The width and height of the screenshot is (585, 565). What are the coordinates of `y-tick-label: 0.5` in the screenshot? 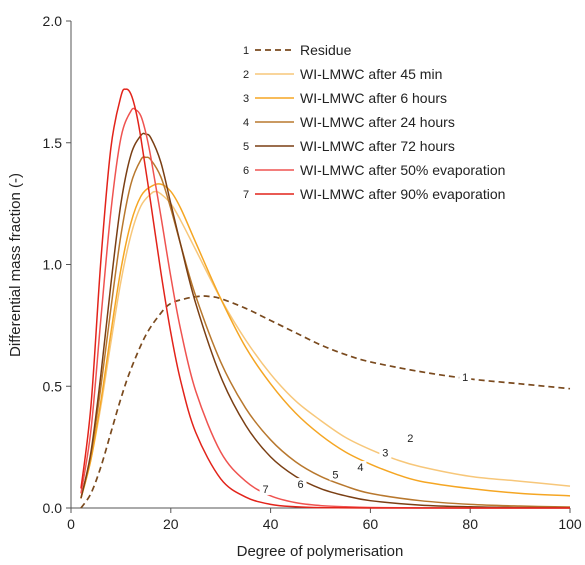 It's located at (53, 386).